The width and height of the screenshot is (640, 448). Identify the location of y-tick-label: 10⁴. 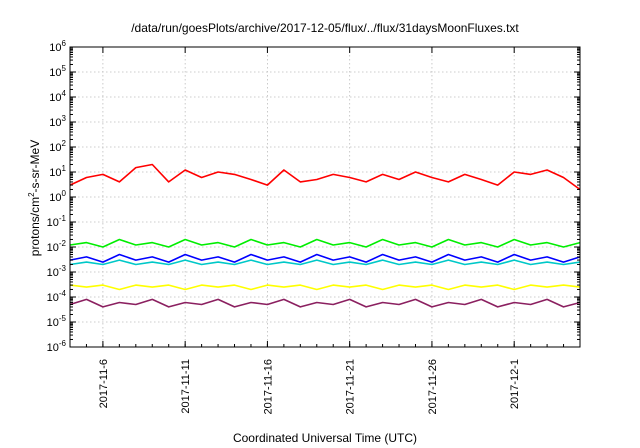
(57, 96).